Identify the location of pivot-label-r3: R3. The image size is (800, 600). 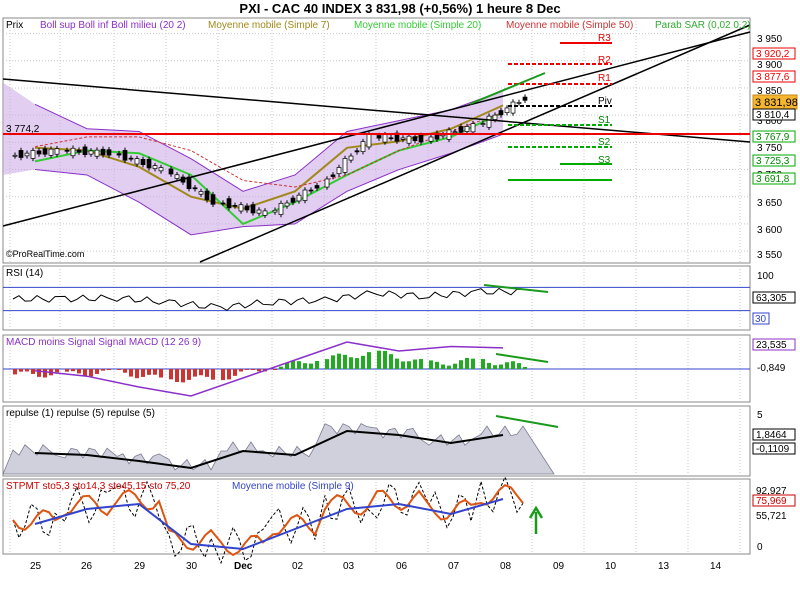
(604, 38).